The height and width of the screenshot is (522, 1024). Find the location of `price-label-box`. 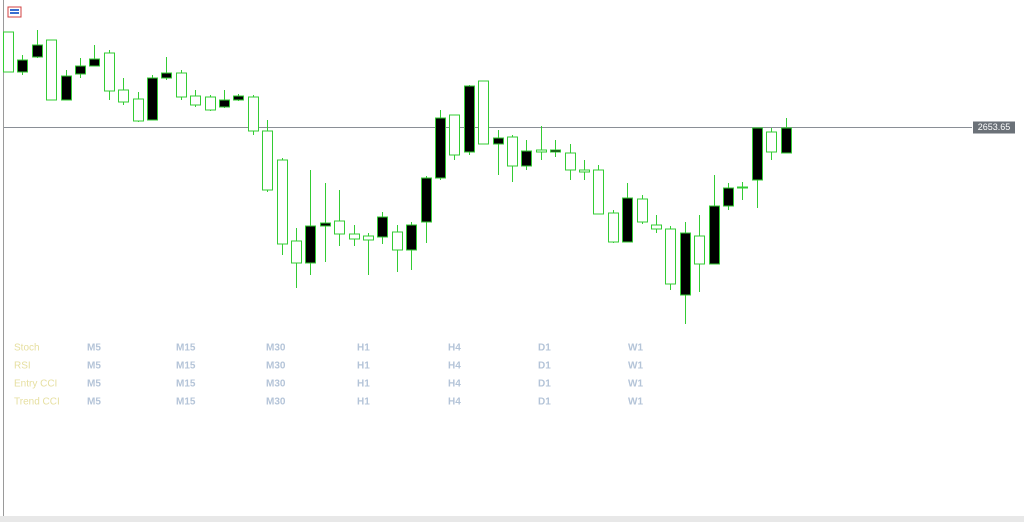

price-label-box is located at coordinates (994, 127).